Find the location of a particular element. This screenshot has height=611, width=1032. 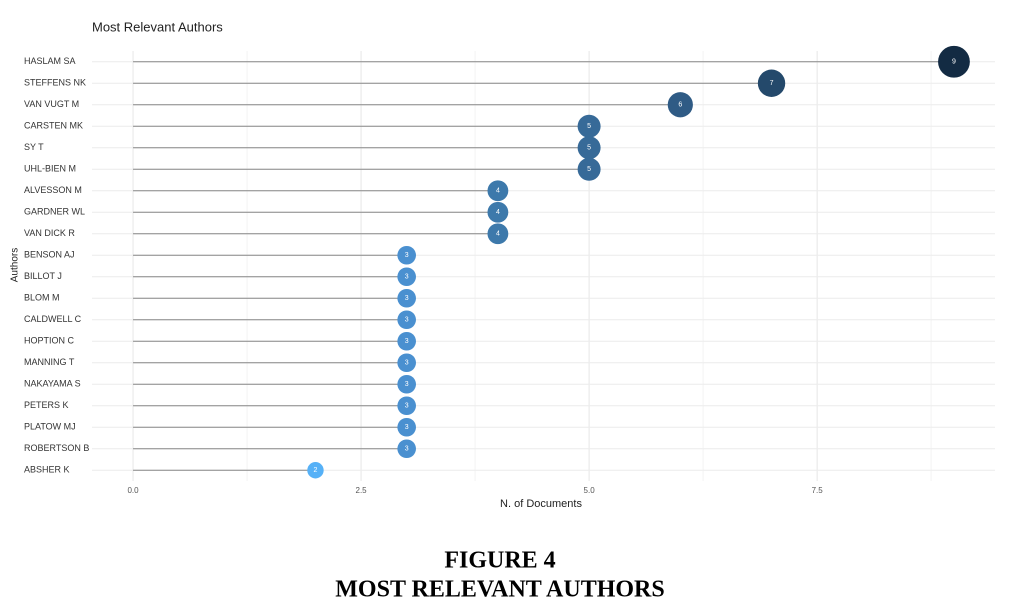

y-tick-label: STEFFENS NK is located at coordinates (55, 83).